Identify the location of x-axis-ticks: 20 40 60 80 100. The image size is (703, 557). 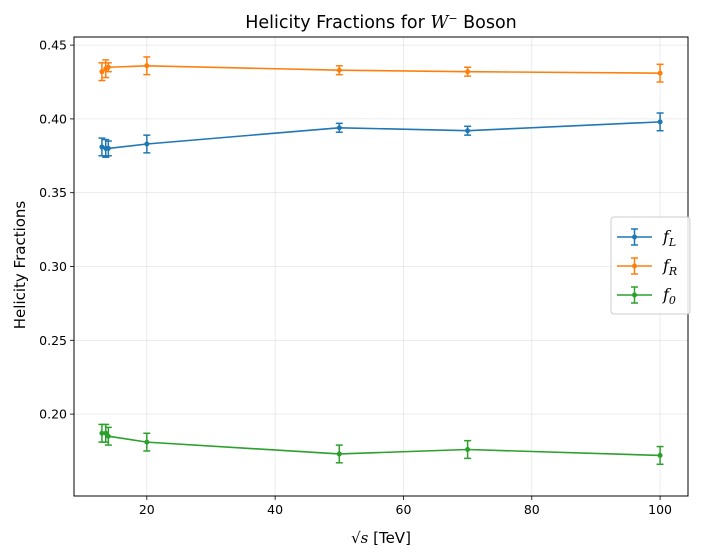
(405, 506).